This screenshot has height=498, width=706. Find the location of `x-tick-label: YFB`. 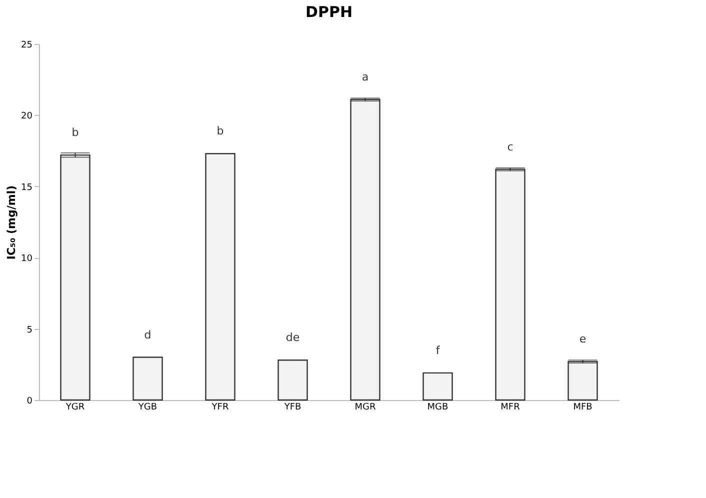

x-tick-label: YFB is located at coordinates (292, 407).